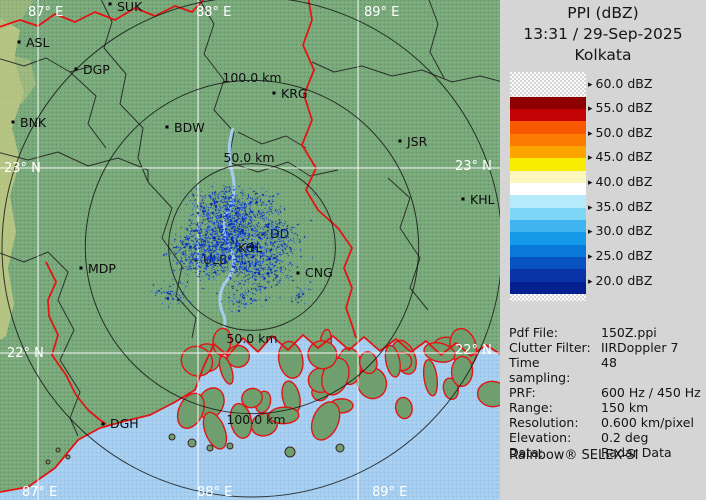 This screenshot has width=706, height=500. What do you see at coordinates (636, 452) in the screenshot?
I see `info-value: Radar Data` at bounding box center [636, 452].